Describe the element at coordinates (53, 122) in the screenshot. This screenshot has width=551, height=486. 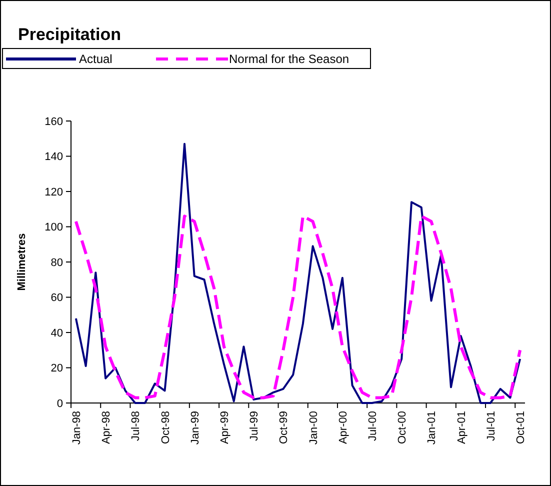
I see `y-tick-label: 160` at that location.